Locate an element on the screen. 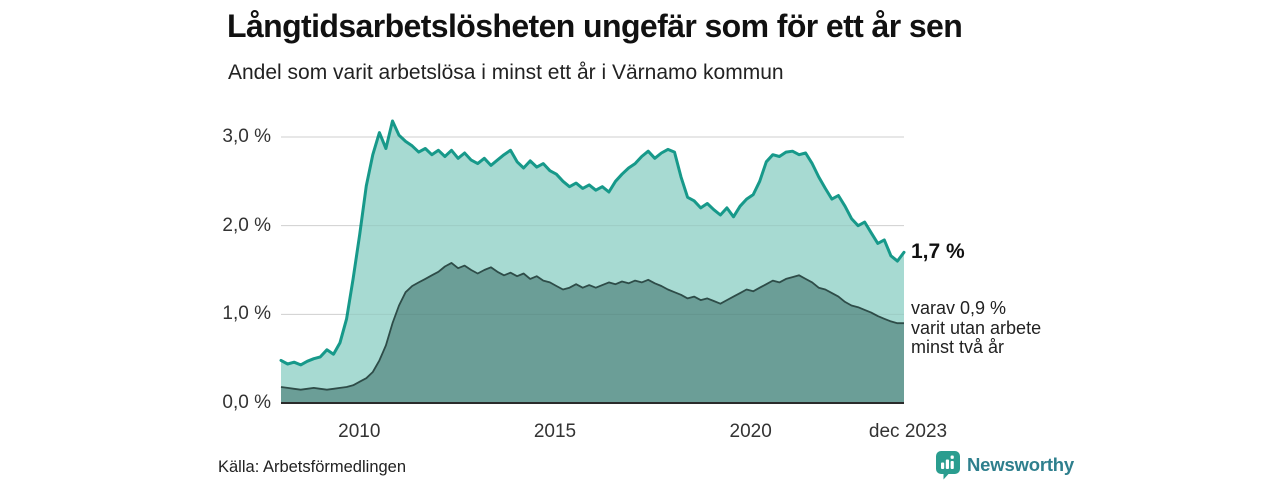 Image resolution: width=1280 pixels, height=480 pixels. y-axis-label: 0,0 % is located at coordinates (246, 402).